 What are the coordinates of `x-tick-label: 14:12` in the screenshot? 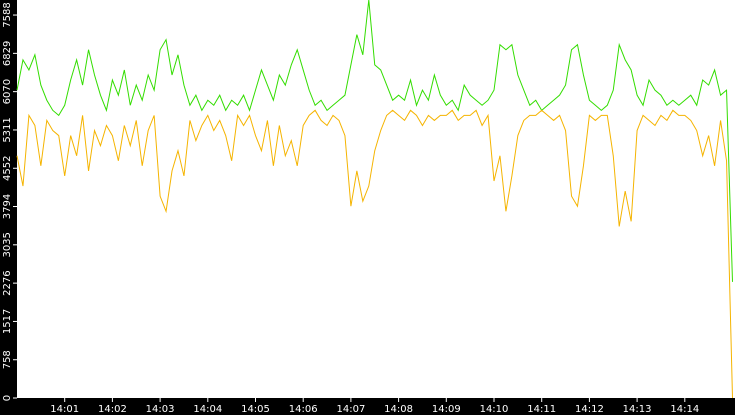 It's located at (589, 409).